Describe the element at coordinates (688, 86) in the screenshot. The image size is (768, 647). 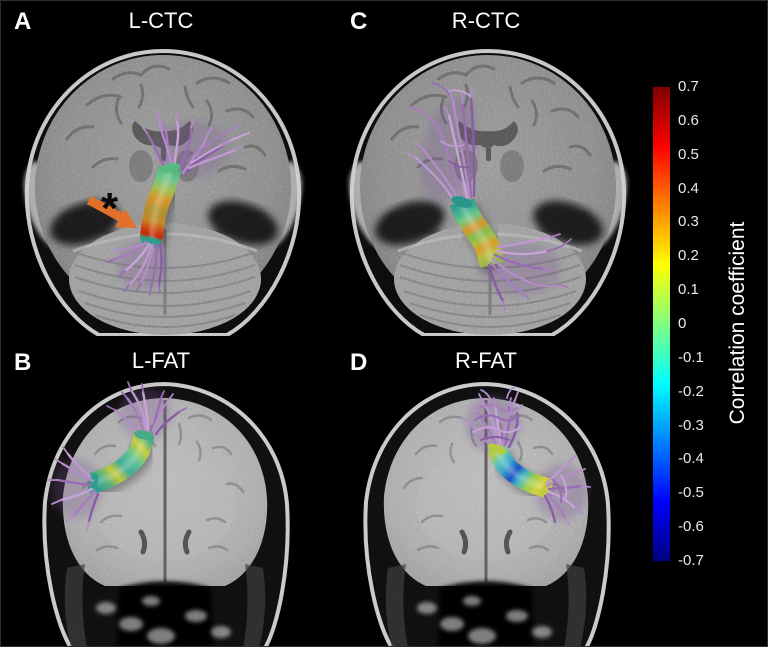
I see `colorbar-tick: 0.7` at that location.